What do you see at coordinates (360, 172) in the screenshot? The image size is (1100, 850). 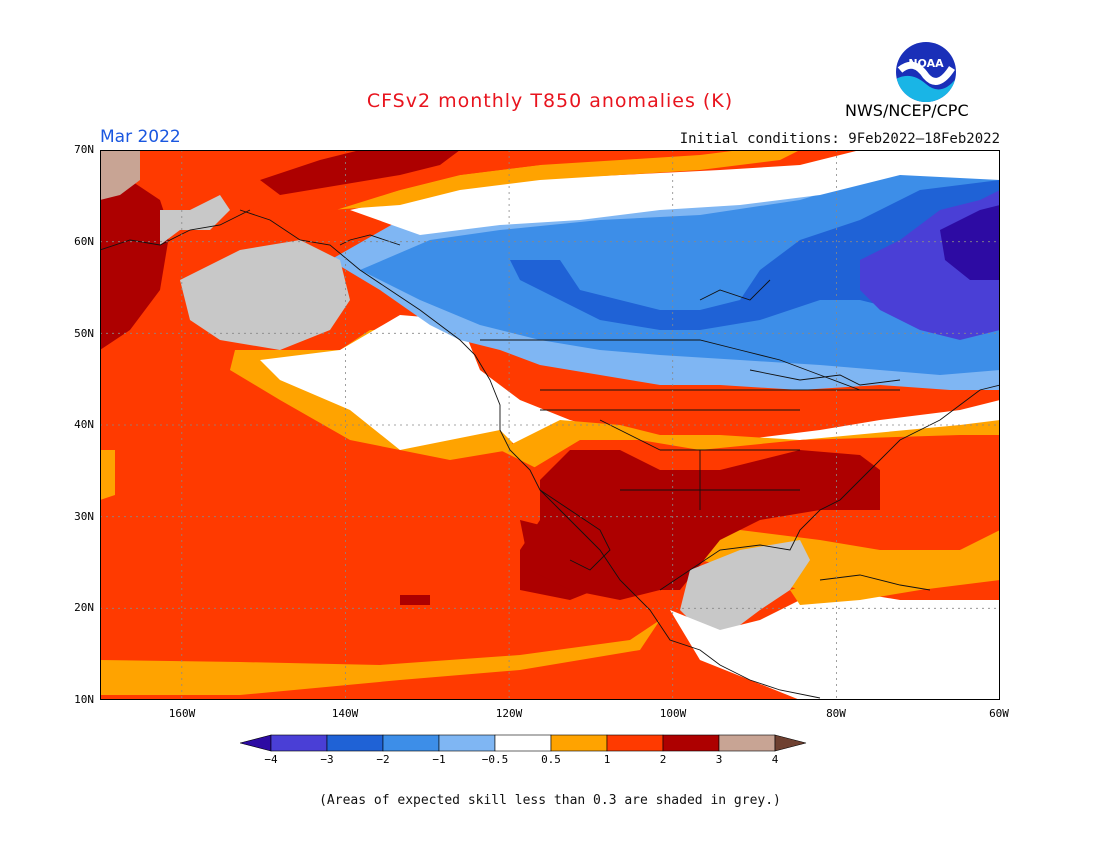 I see `darkred-arctic` at bounding box center [360, 172].